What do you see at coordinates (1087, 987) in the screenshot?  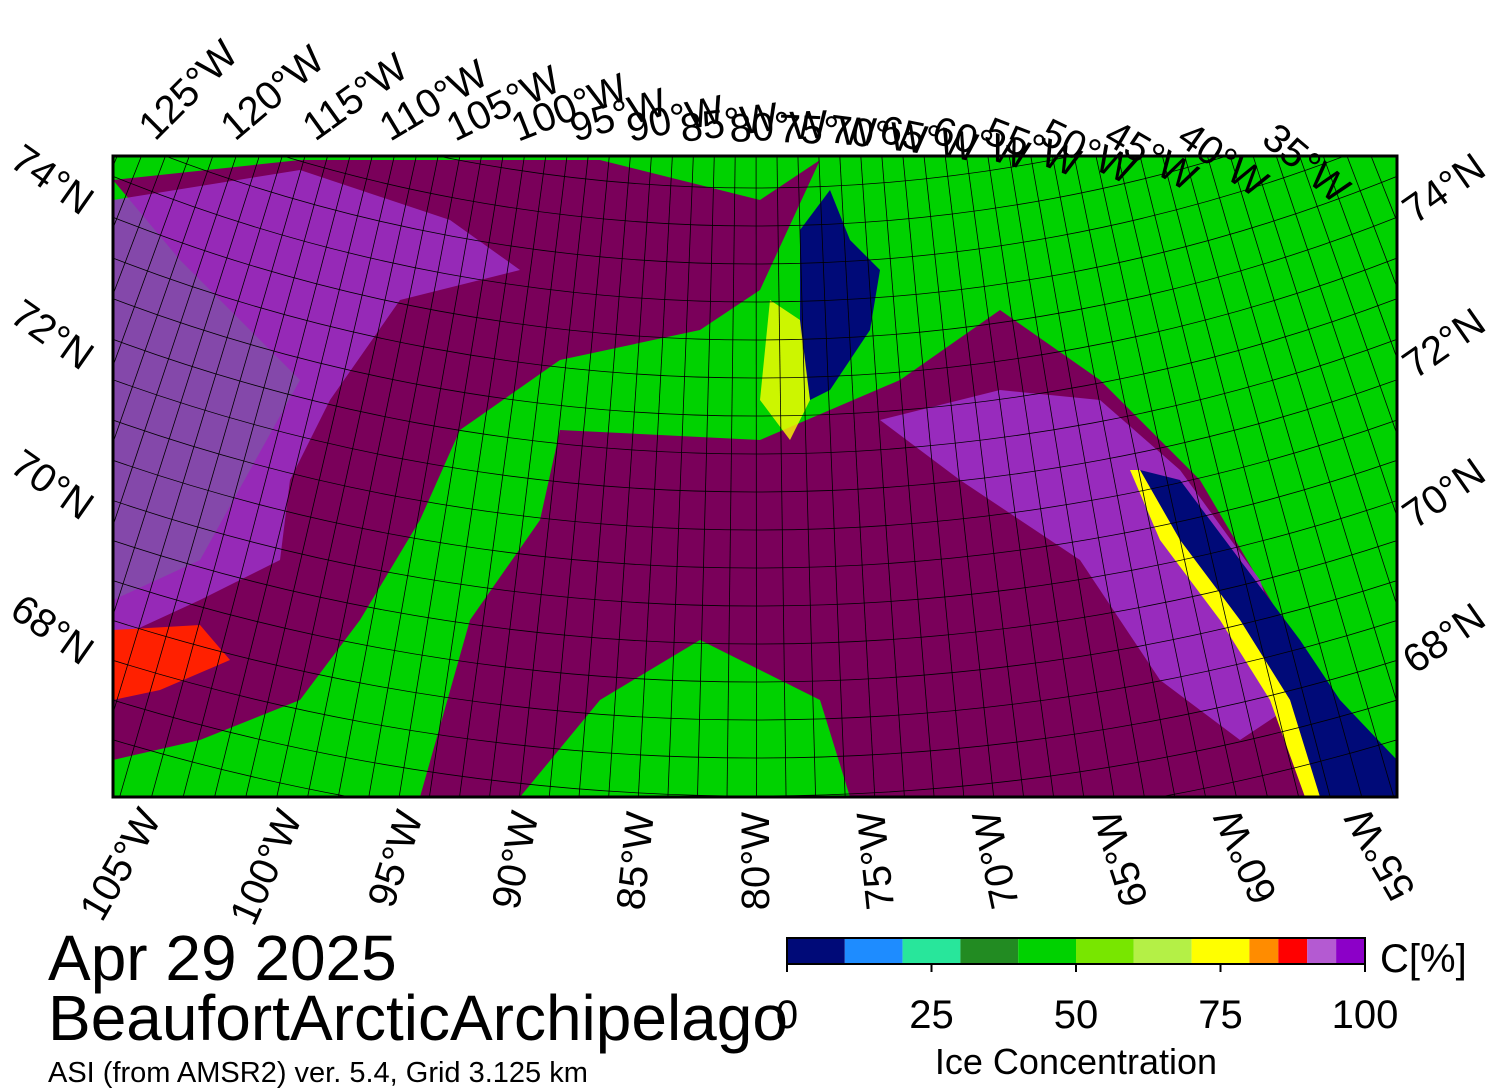 I see `colorbar: 0 25 50 75 100` at bounding box center [1087, 987].